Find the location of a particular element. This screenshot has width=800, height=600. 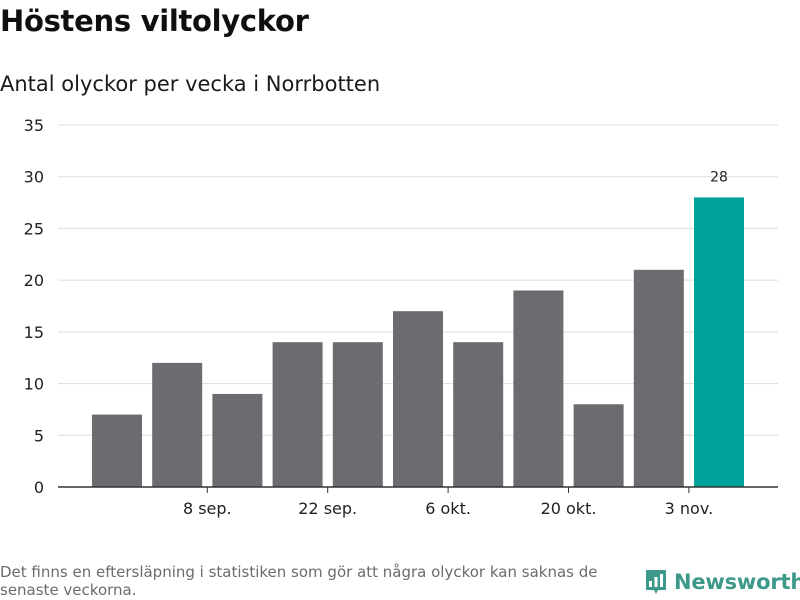

chart-subtitle: Antal olyckor per vecka i Norrbotten is located at coordinates (190, 84).